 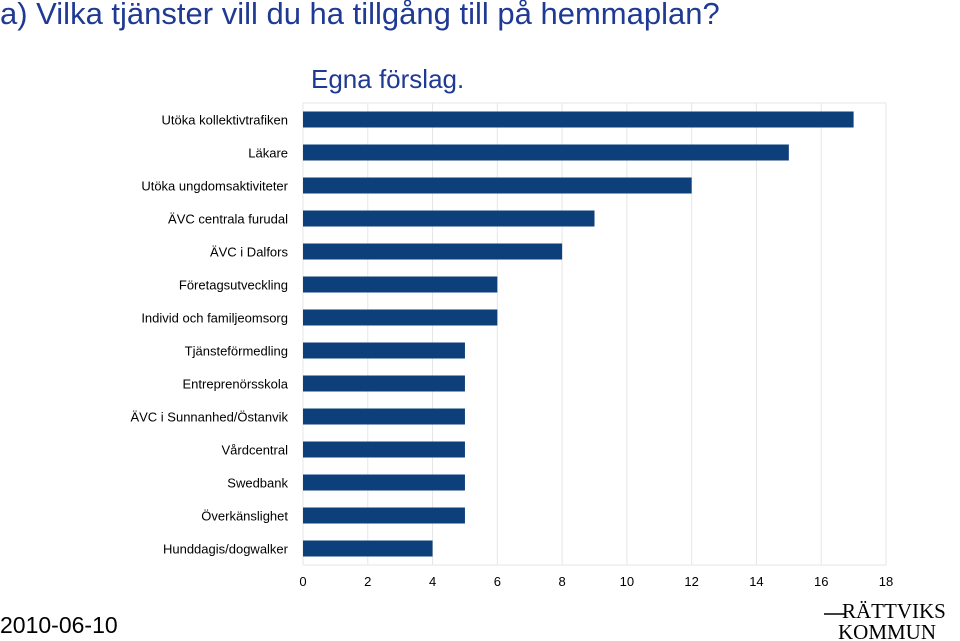 I want to click on category-label: ÄVC i Dalfors, so click(x=249, y=252).